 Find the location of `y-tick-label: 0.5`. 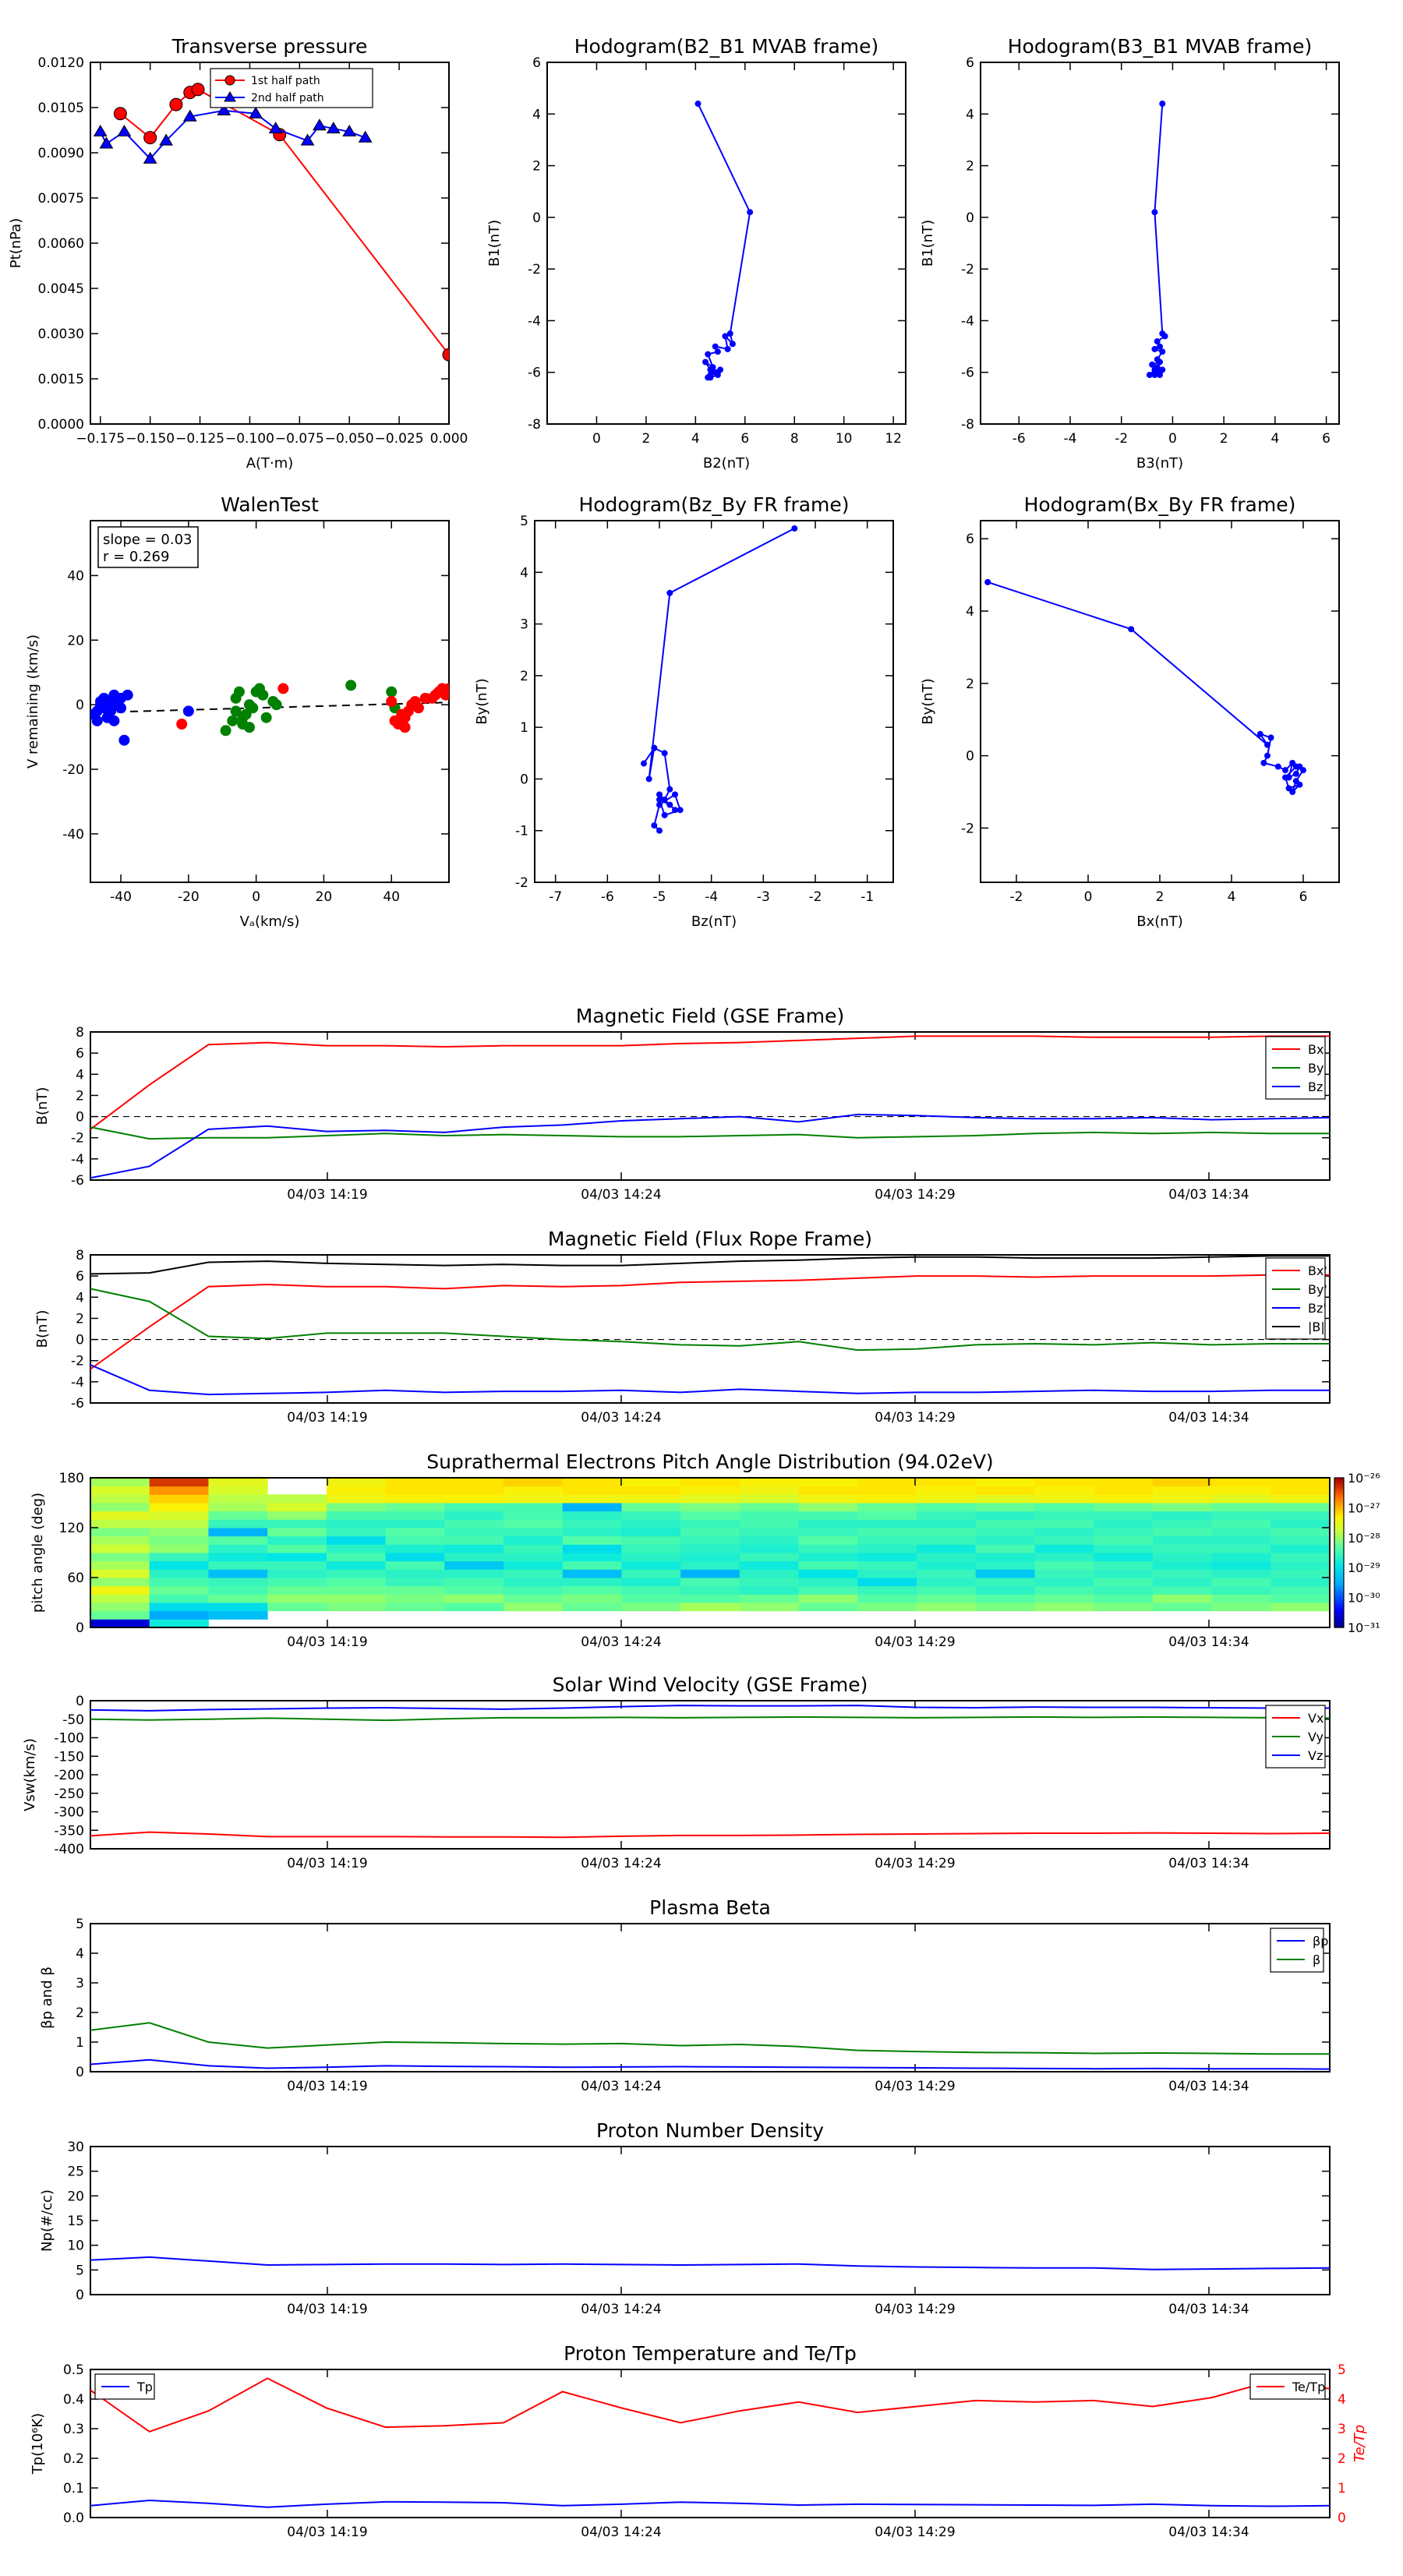

y-tick-label: 0.5 is located at coordinates (73, 2370).